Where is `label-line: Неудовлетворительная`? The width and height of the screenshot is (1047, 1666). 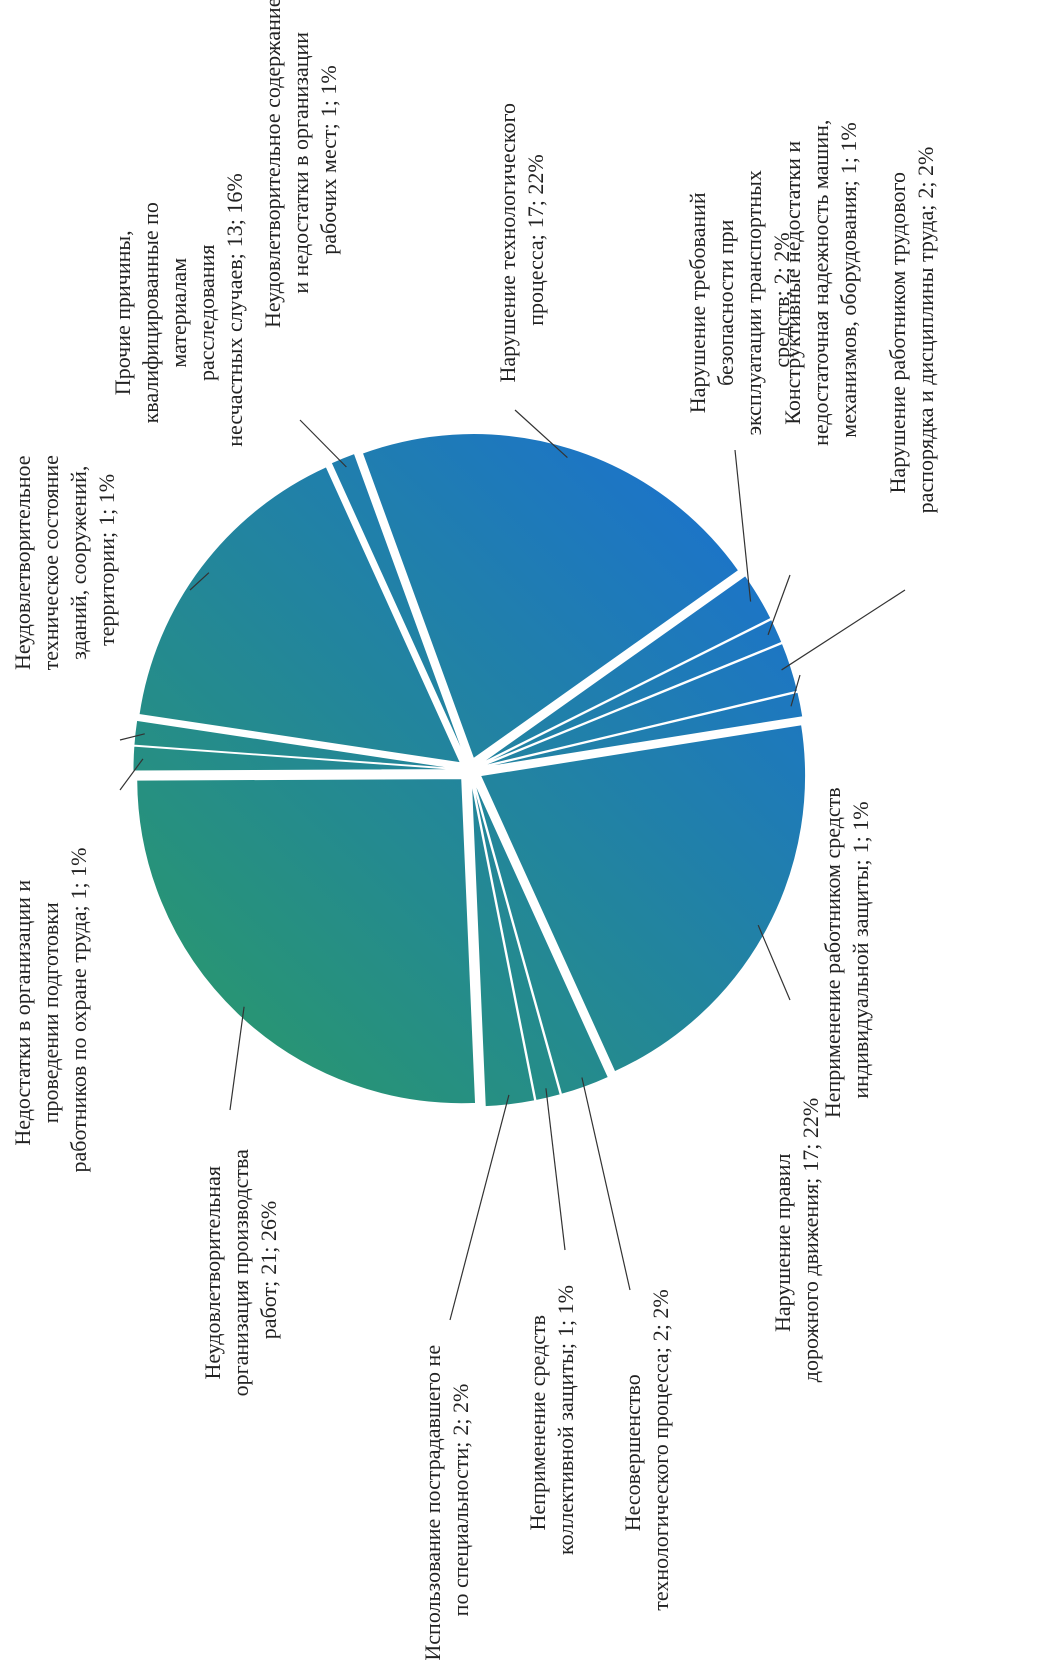 label-line: Неудовлетворительная is located at coordinates (212, 1270).